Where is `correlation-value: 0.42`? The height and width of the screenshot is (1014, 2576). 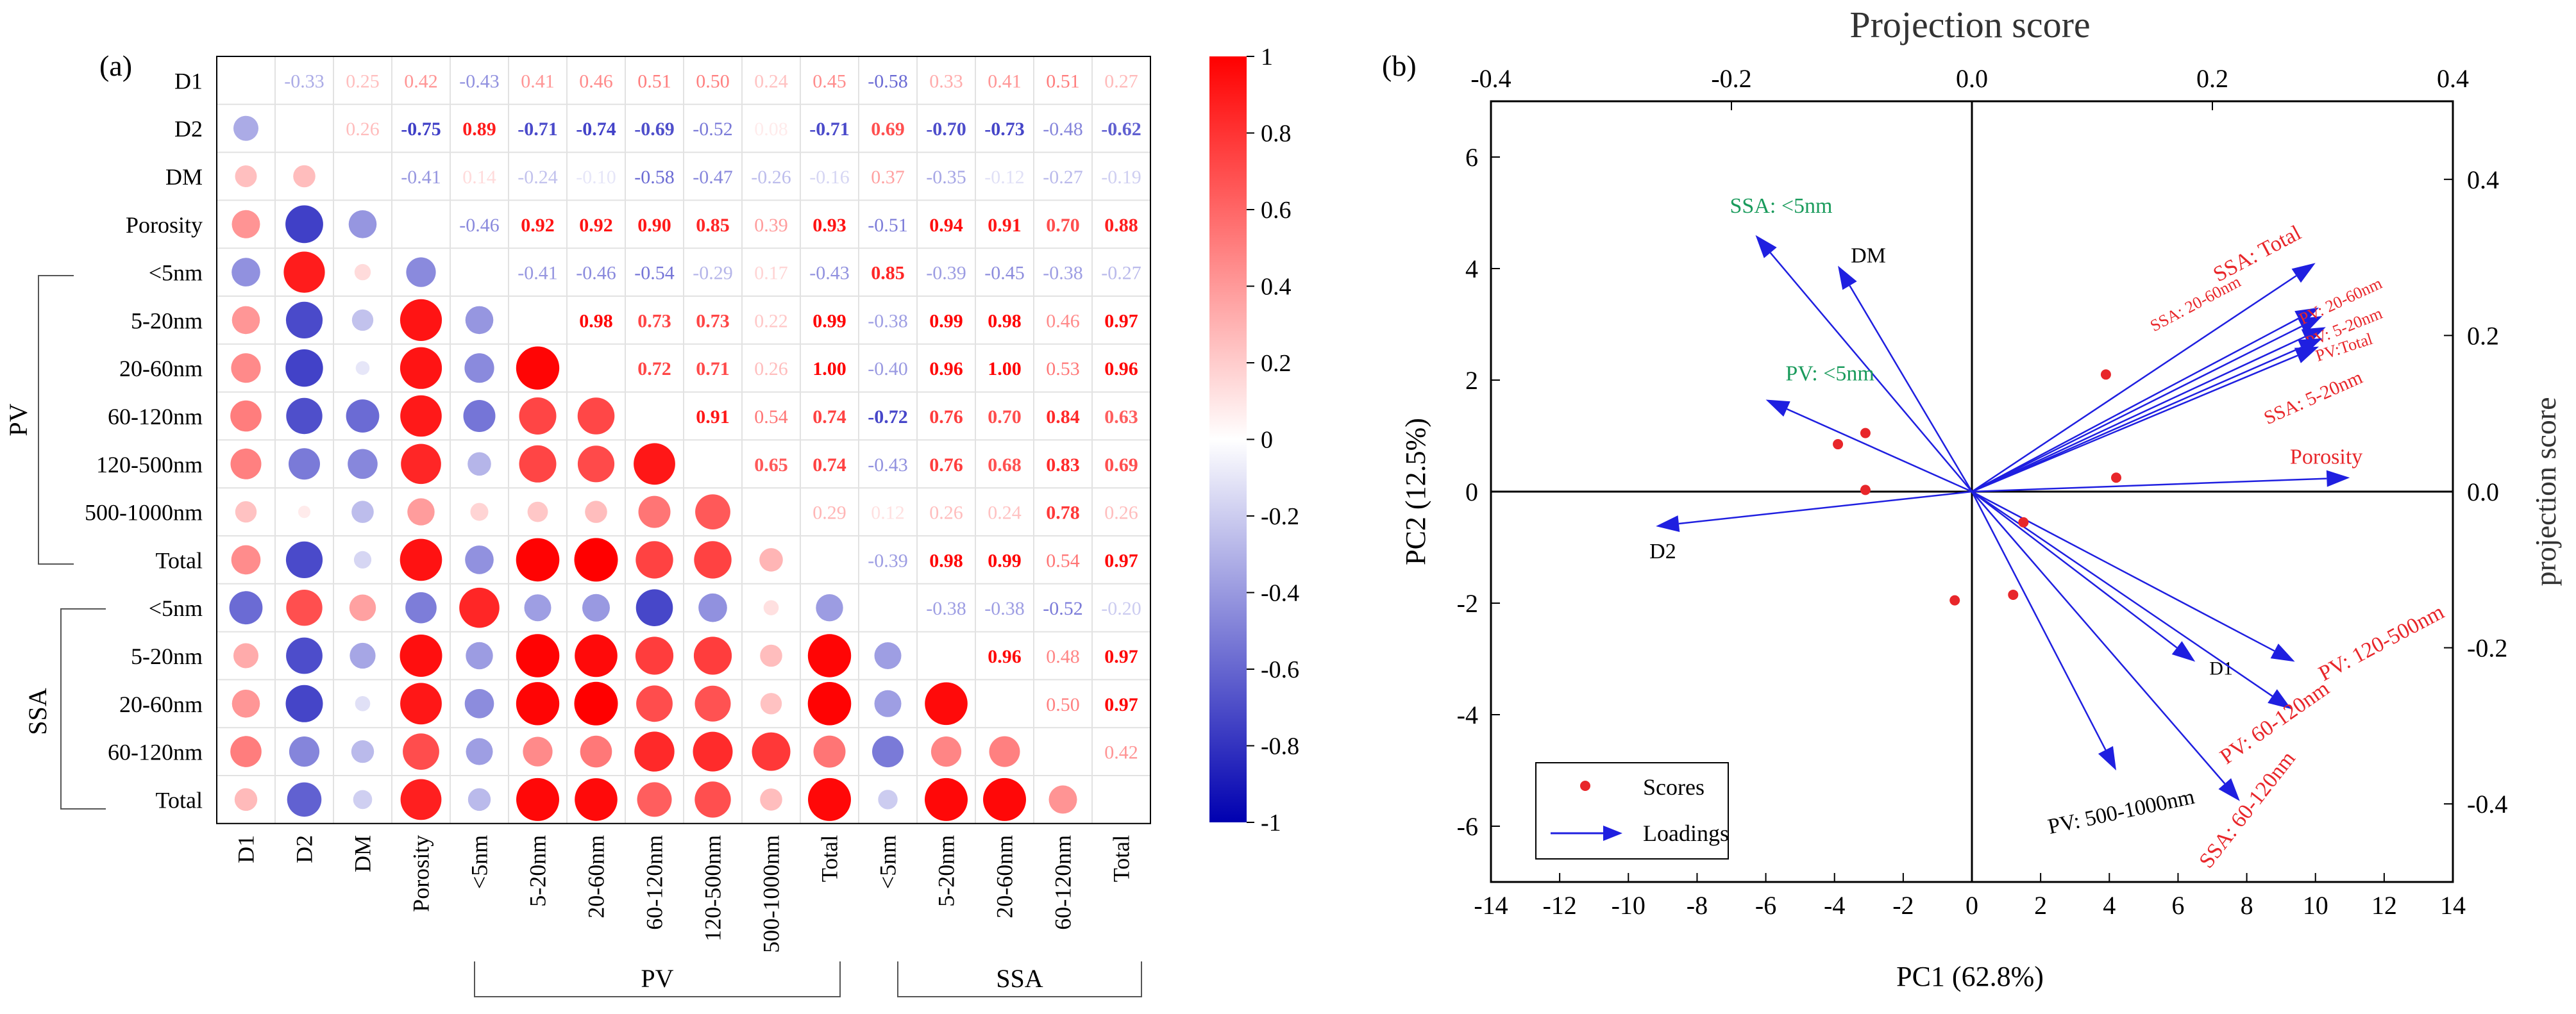
correlation-value: 0.42 is located at coordinates (1121, 752).